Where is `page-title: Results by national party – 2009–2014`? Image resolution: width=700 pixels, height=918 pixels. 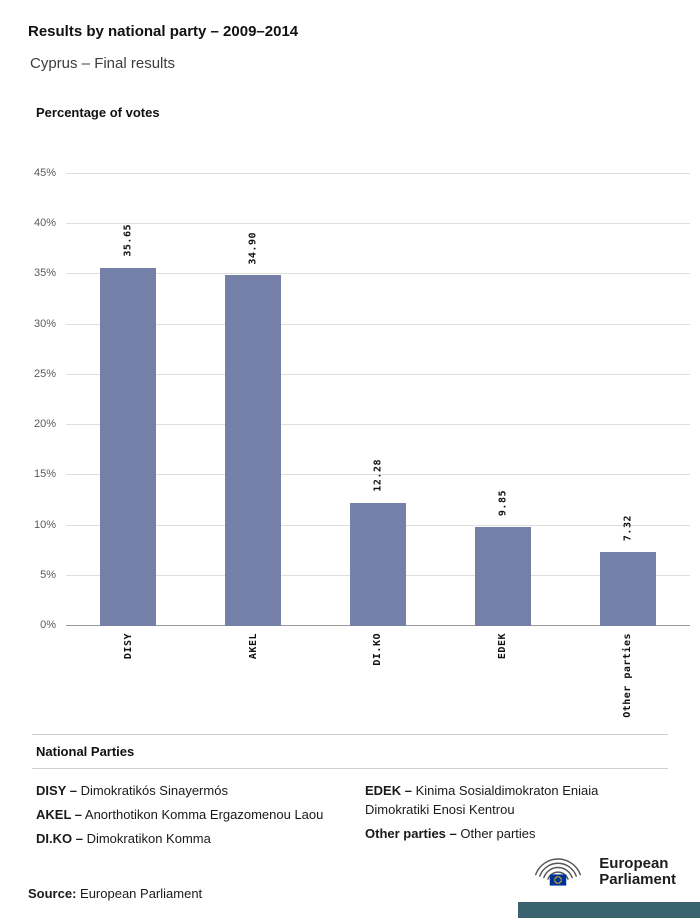 page-title: Results by national party – 2009–2014 is located at coordinates (163, 31).